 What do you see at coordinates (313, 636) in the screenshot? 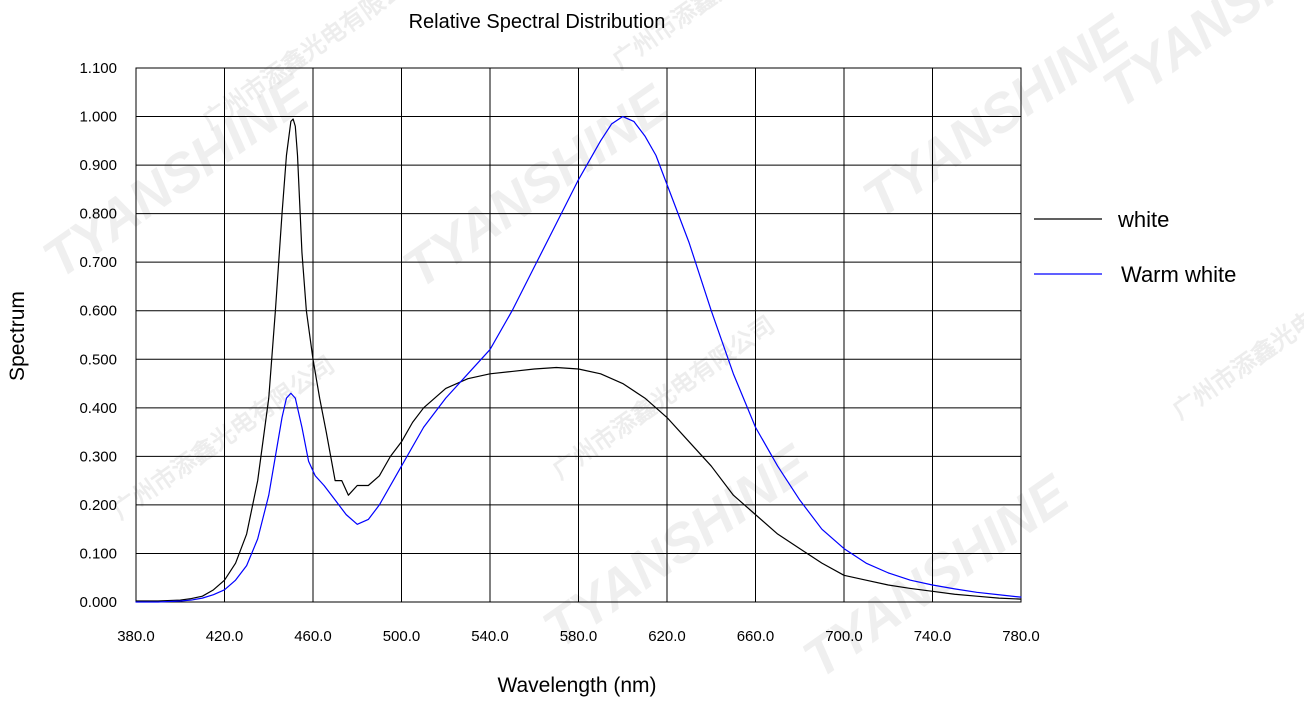
I see `x-tick-label: 460.0` at bounding box center [313, 636].